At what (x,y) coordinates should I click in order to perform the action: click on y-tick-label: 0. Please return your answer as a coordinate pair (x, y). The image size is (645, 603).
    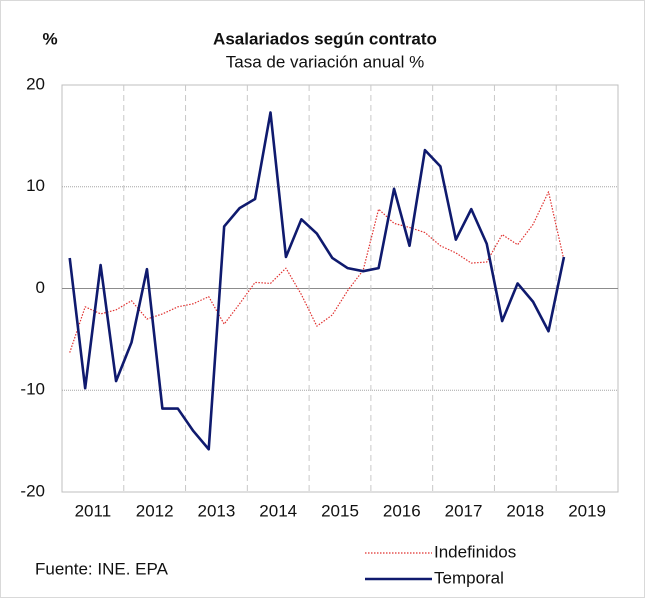
    Looking at the image, I should click on (40, 287).